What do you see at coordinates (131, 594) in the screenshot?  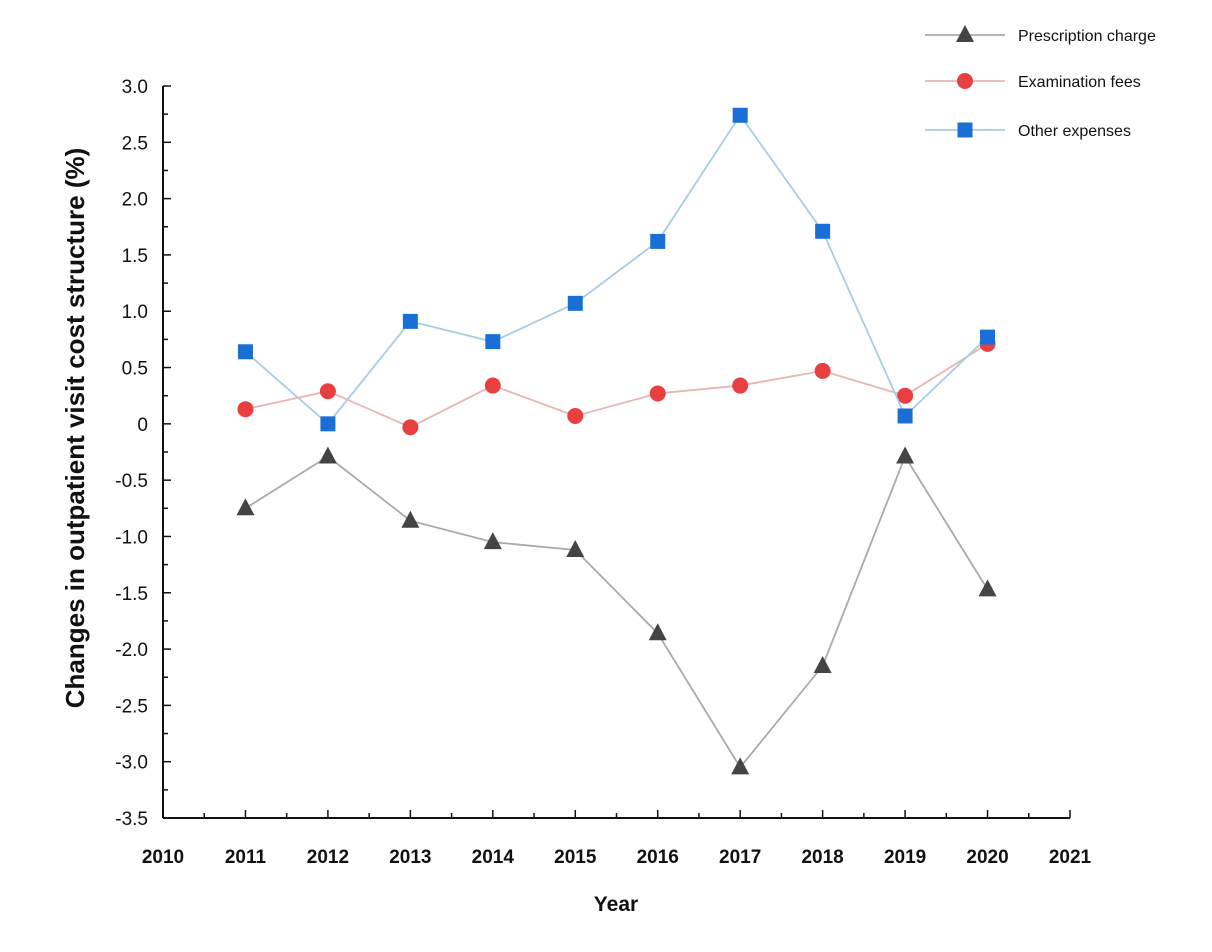 I see `y-tick-label: -1.5` at bounding box center [131, 594].